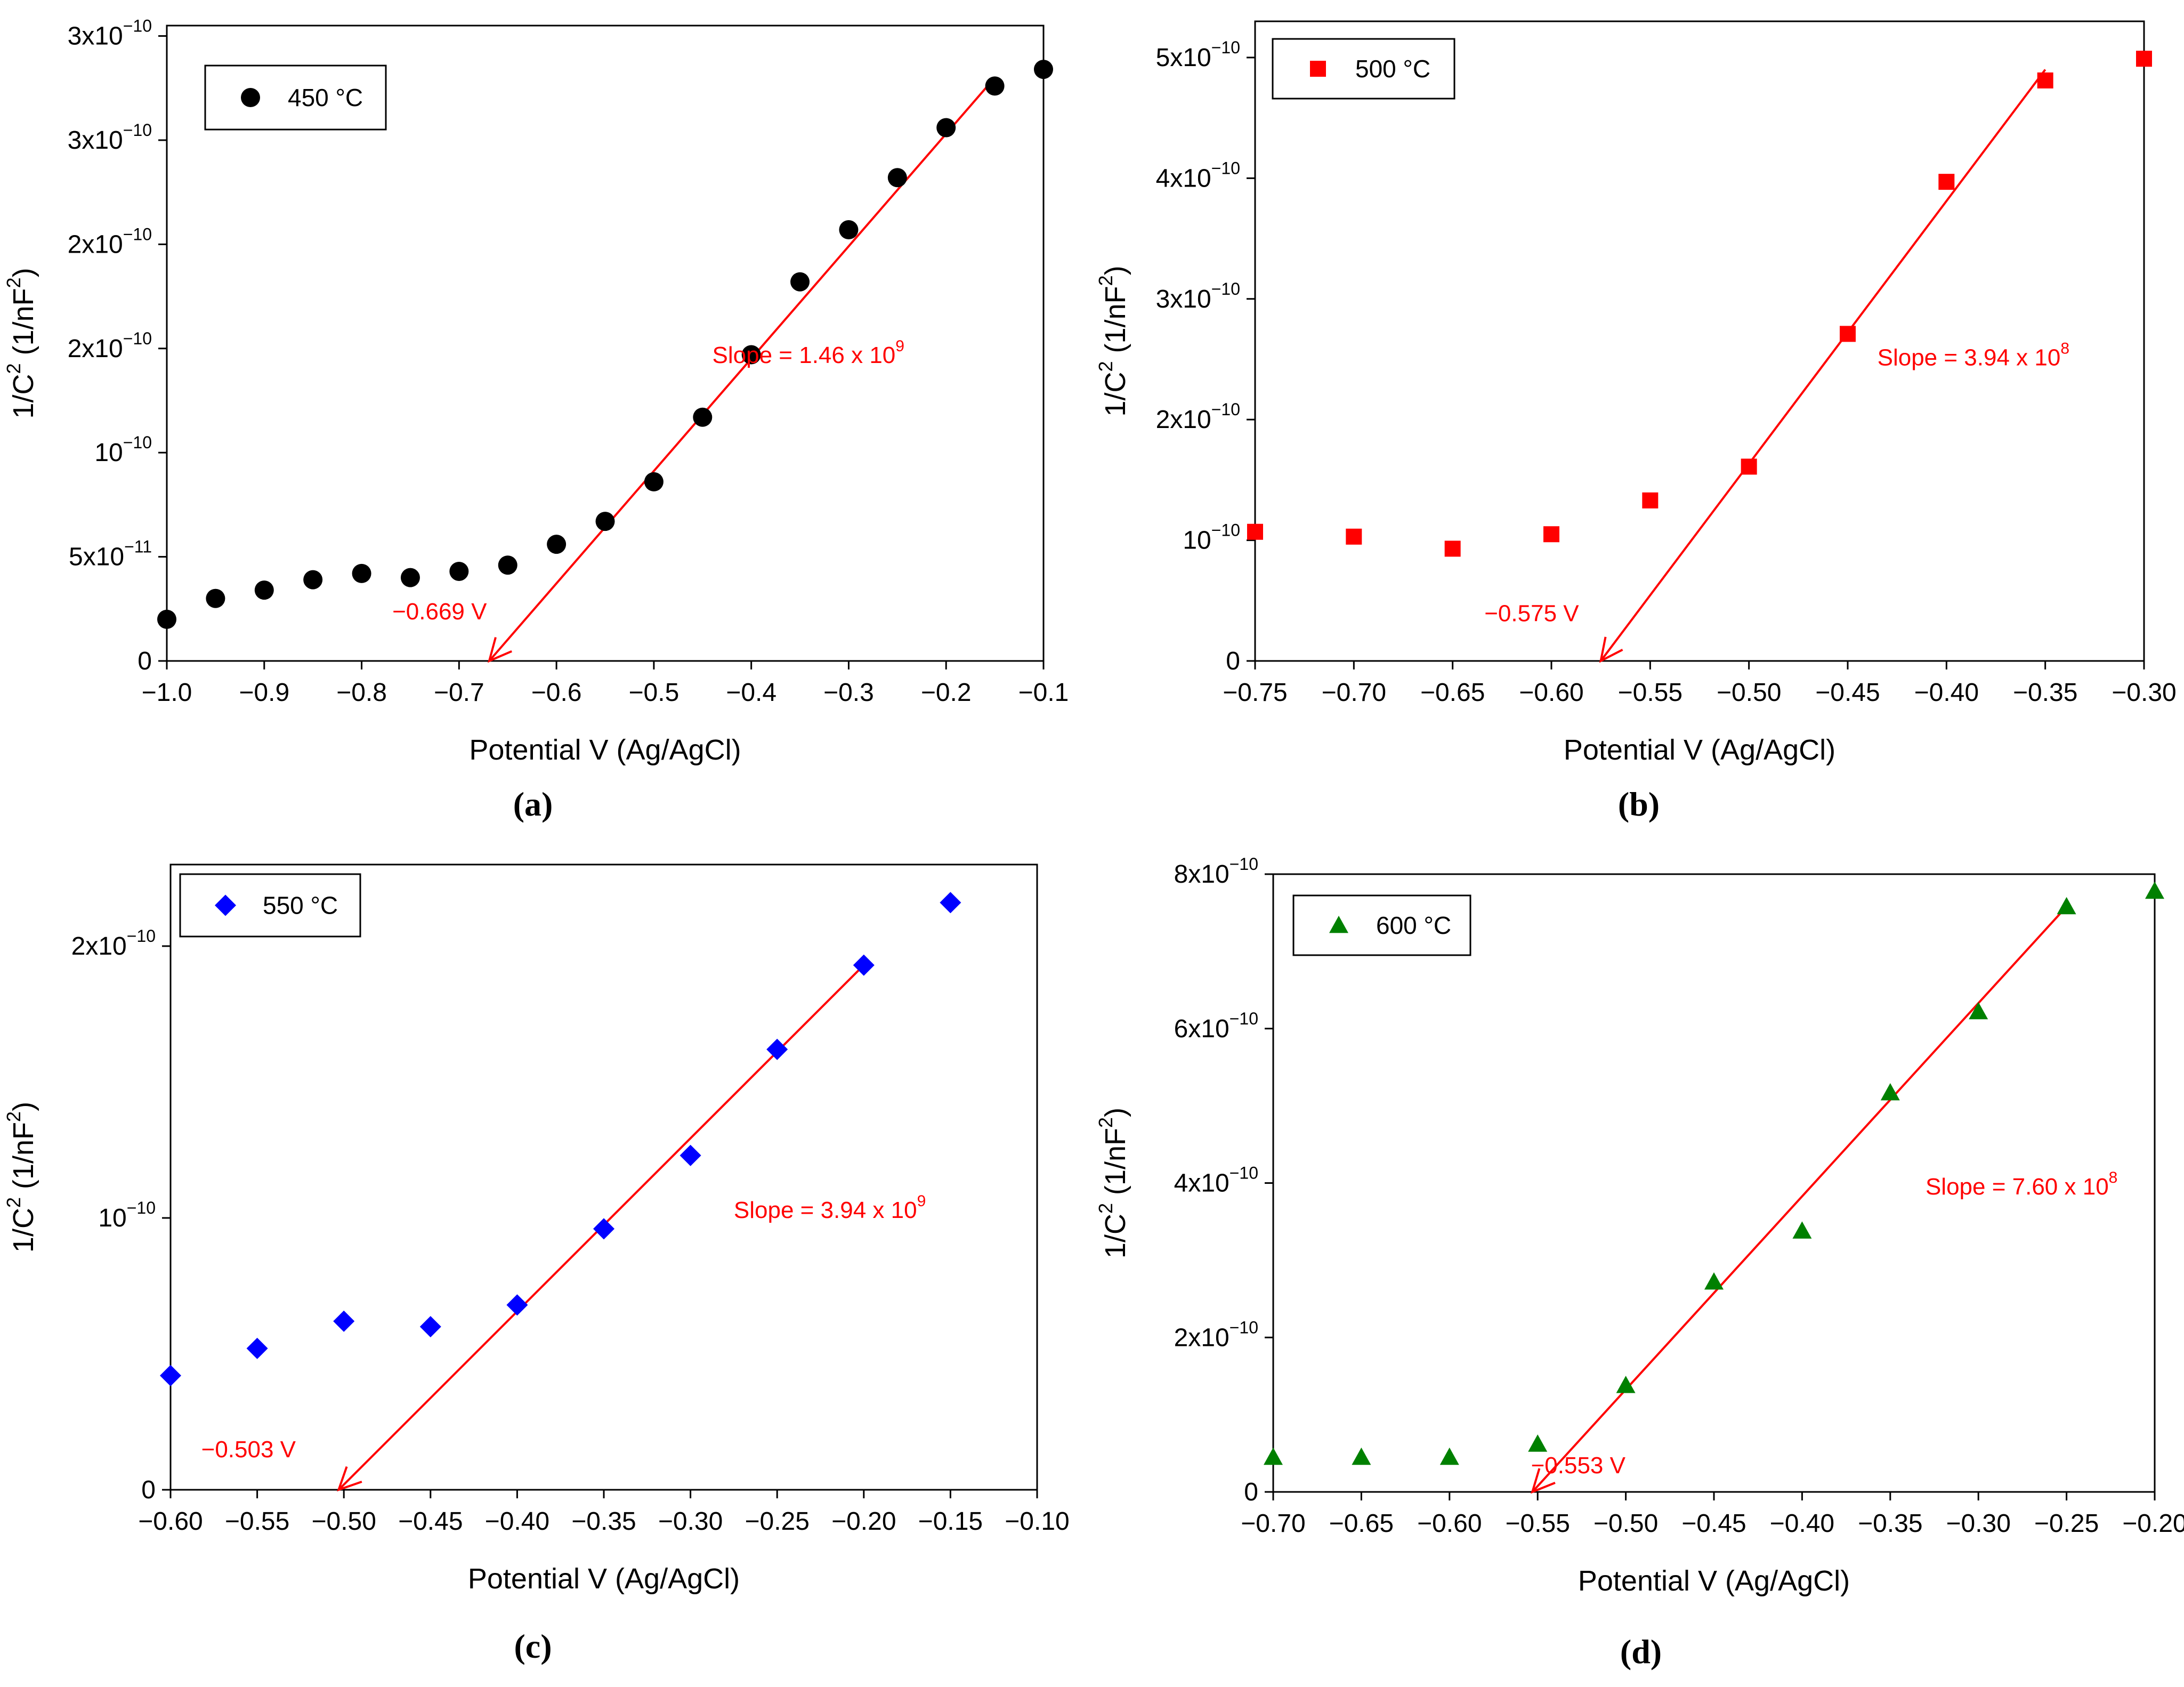 Image resolution: width=2184 pixels, height=1687 pixels. What do you see at coordinates (1531, 613) in the screenshot?
I see `intercept-annotation: −0.575 V` at bounding box center [1531, 613].